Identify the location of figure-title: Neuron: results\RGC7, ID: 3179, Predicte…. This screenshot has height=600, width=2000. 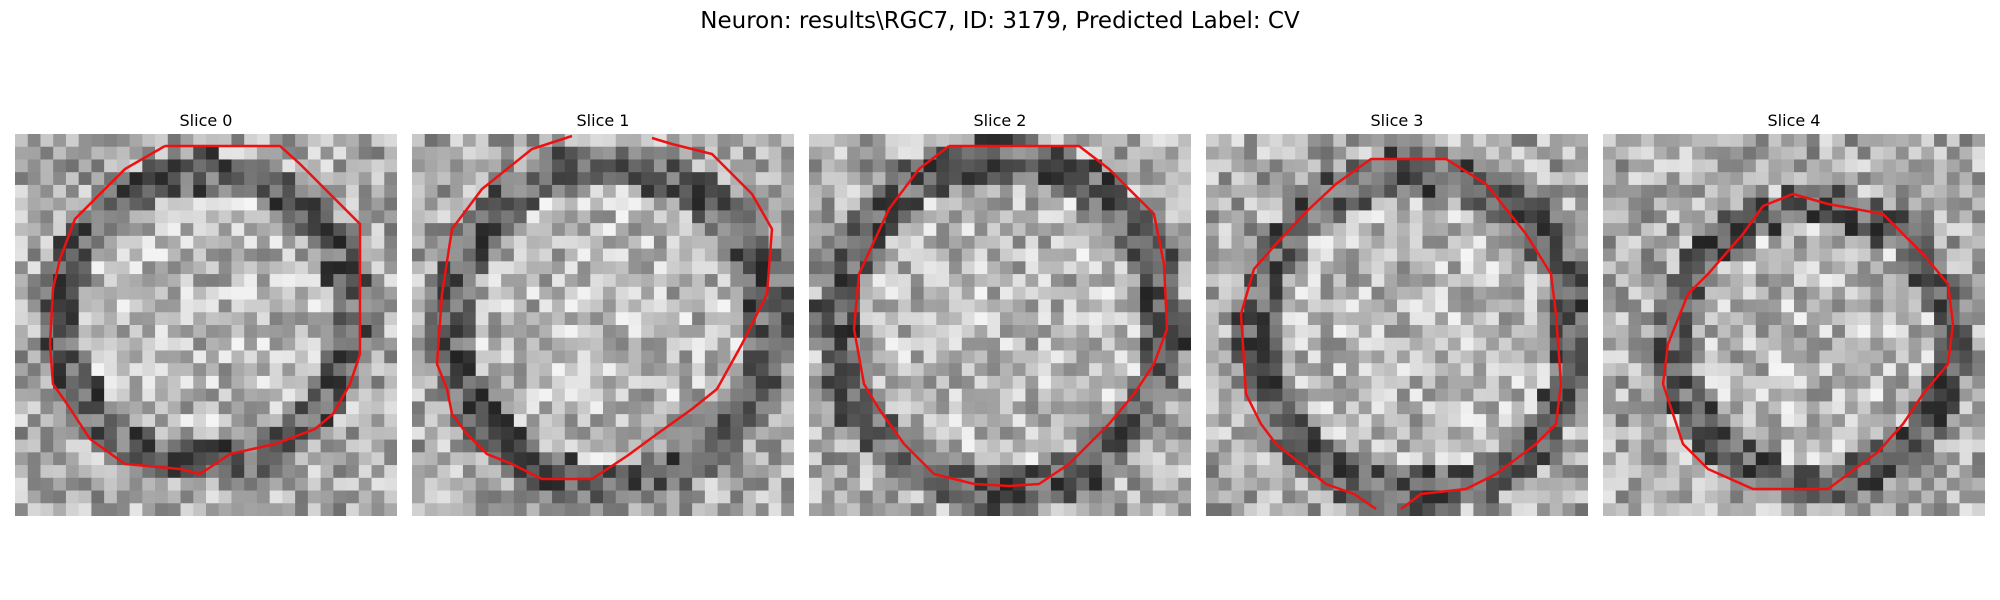
(1000, 21).